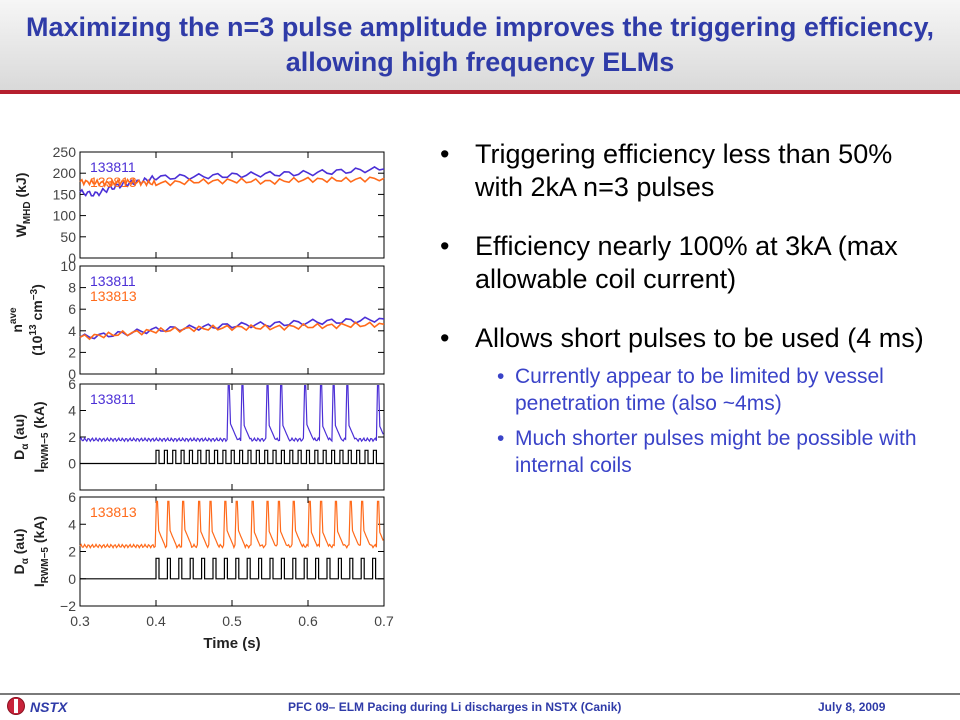 The image size is (960, 720). I want to click on y-label-ne-part: n, so click(17, 328).